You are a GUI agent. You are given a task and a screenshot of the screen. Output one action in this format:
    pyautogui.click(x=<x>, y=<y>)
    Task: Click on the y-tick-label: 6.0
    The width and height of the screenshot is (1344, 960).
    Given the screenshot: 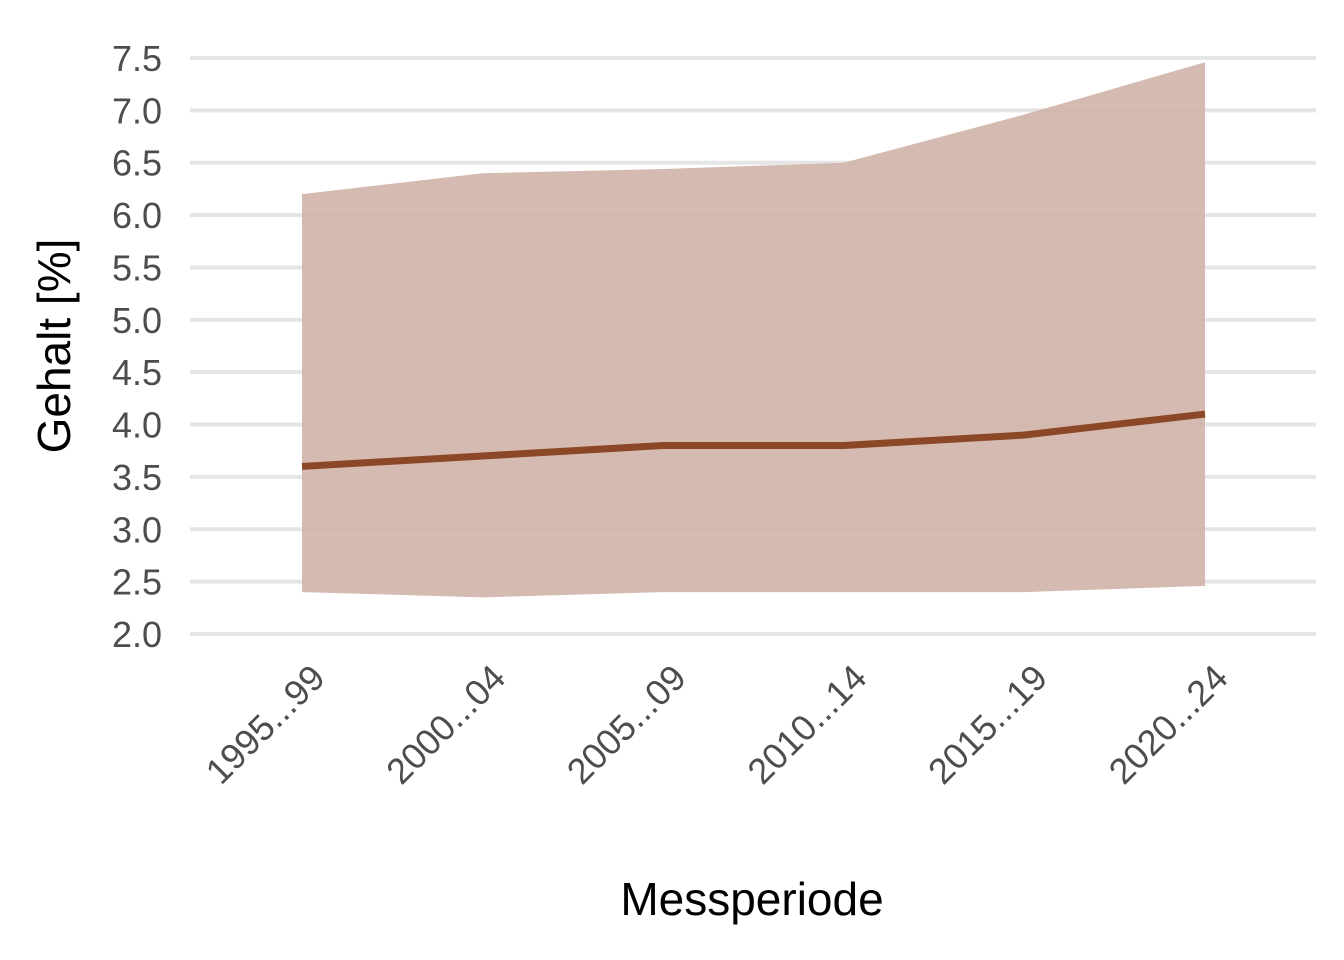 What is the action you would take?
    pyautogui.click(x=137, y=215)
    